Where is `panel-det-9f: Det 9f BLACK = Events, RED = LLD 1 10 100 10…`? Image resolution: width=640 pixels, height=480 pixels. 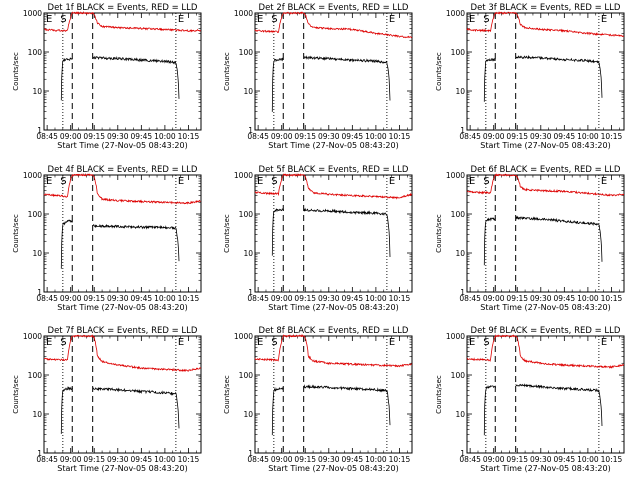
panel-det-9f: Det 9f BLACK = Events, RED = LLD 1 10 100 10… is located at coordinates (530, 399).